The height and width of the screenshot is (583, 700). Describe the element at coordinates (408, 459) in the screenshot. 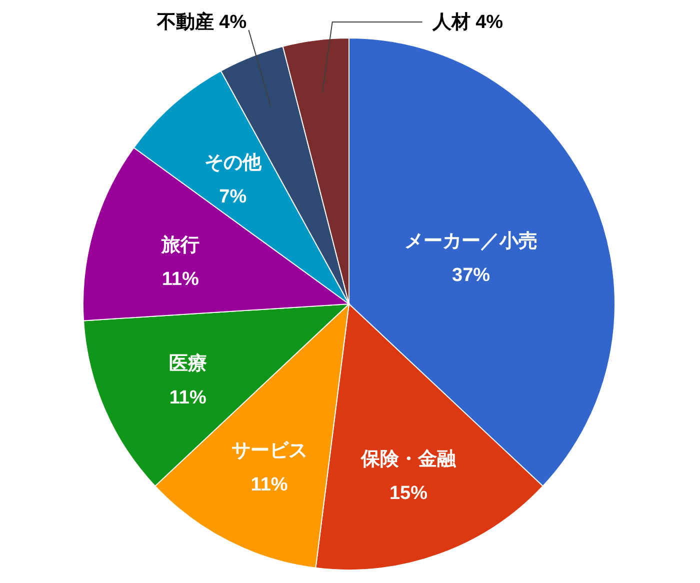

I see `slice-label: 保険・金融` at that location.